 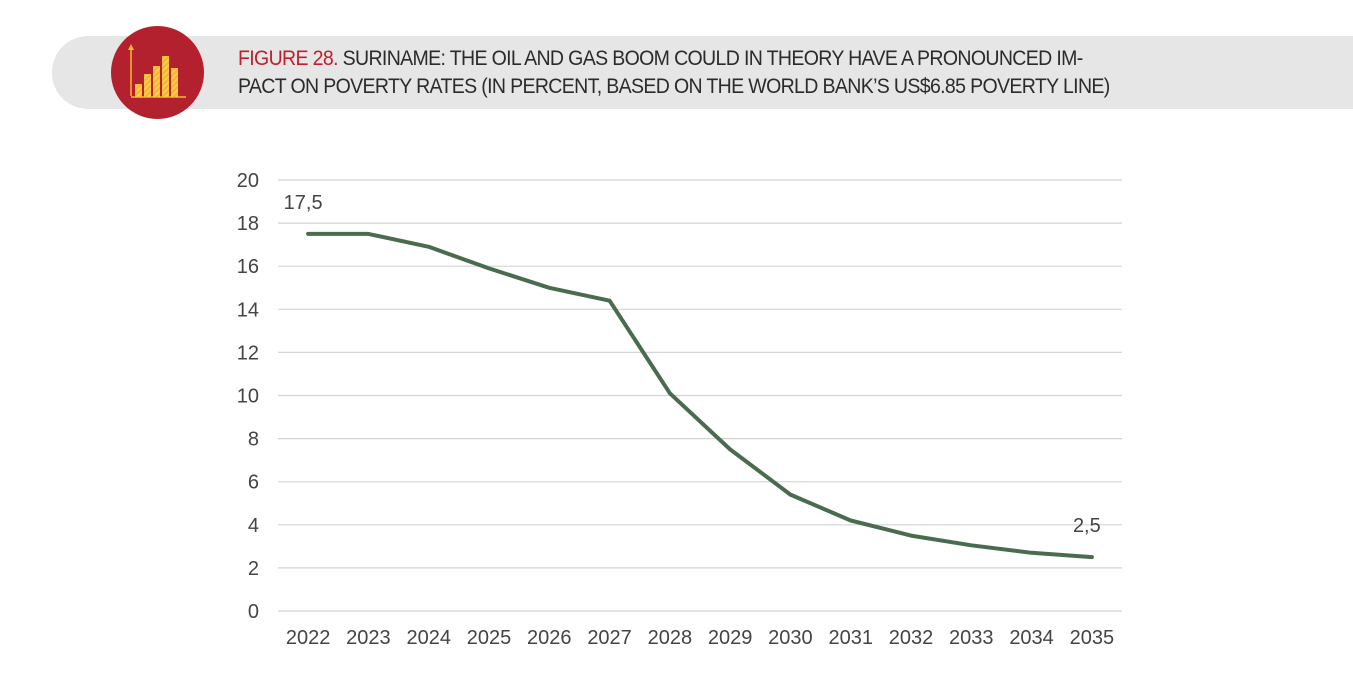 I want to click on data-label: 17,5, so click(x=303, y=203).